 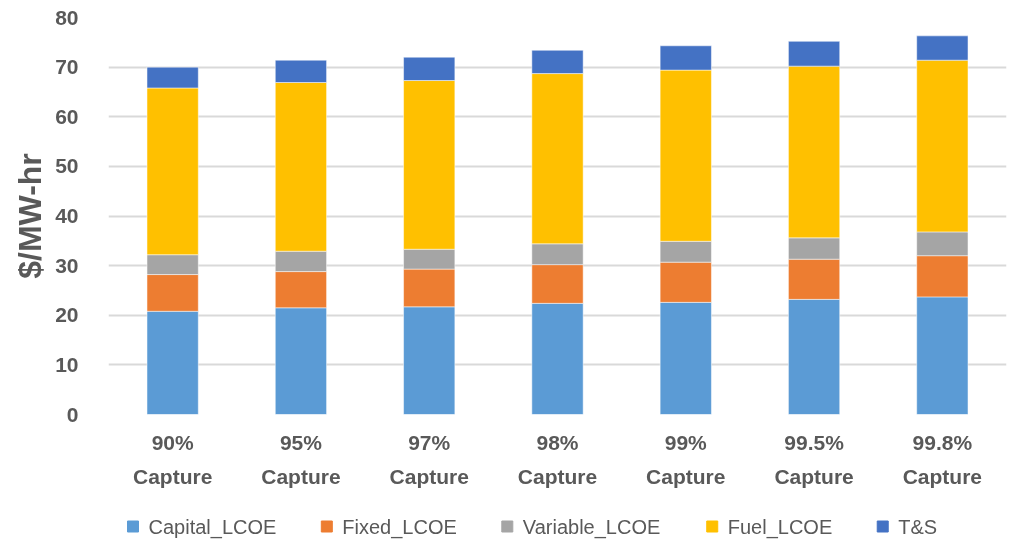 What do you see at coordinates (918, 526) in the screenshot?
I see `legend-label: T&S` at bounding box center [918, 526].